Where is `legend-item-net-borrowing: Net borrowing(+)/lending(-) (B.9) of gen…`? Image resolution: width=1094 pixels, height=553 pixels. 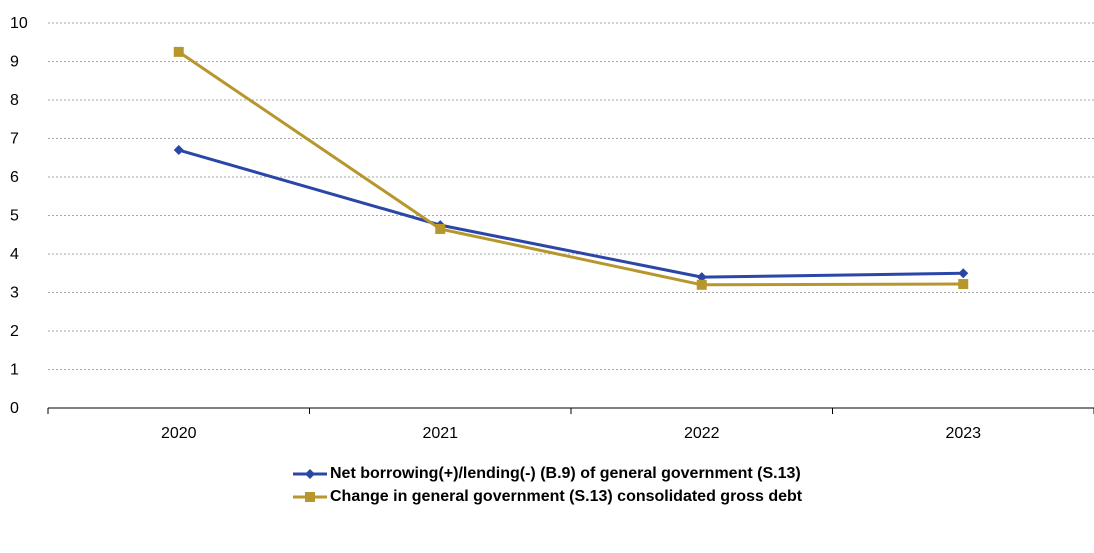 legend-item-net-borrowing: Net borrowing(+)/lending(-) (B.9) of gen… is located at coordinates (602, 473).